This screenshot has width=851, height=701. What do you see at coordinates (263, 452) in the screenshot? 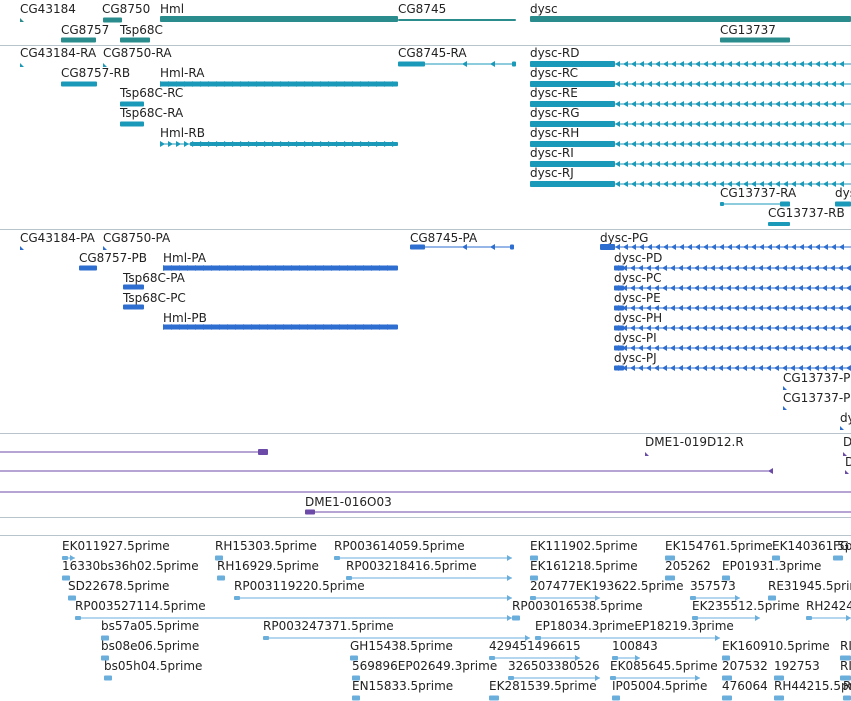
I see `clone-end` at bounding box center [263, 452].